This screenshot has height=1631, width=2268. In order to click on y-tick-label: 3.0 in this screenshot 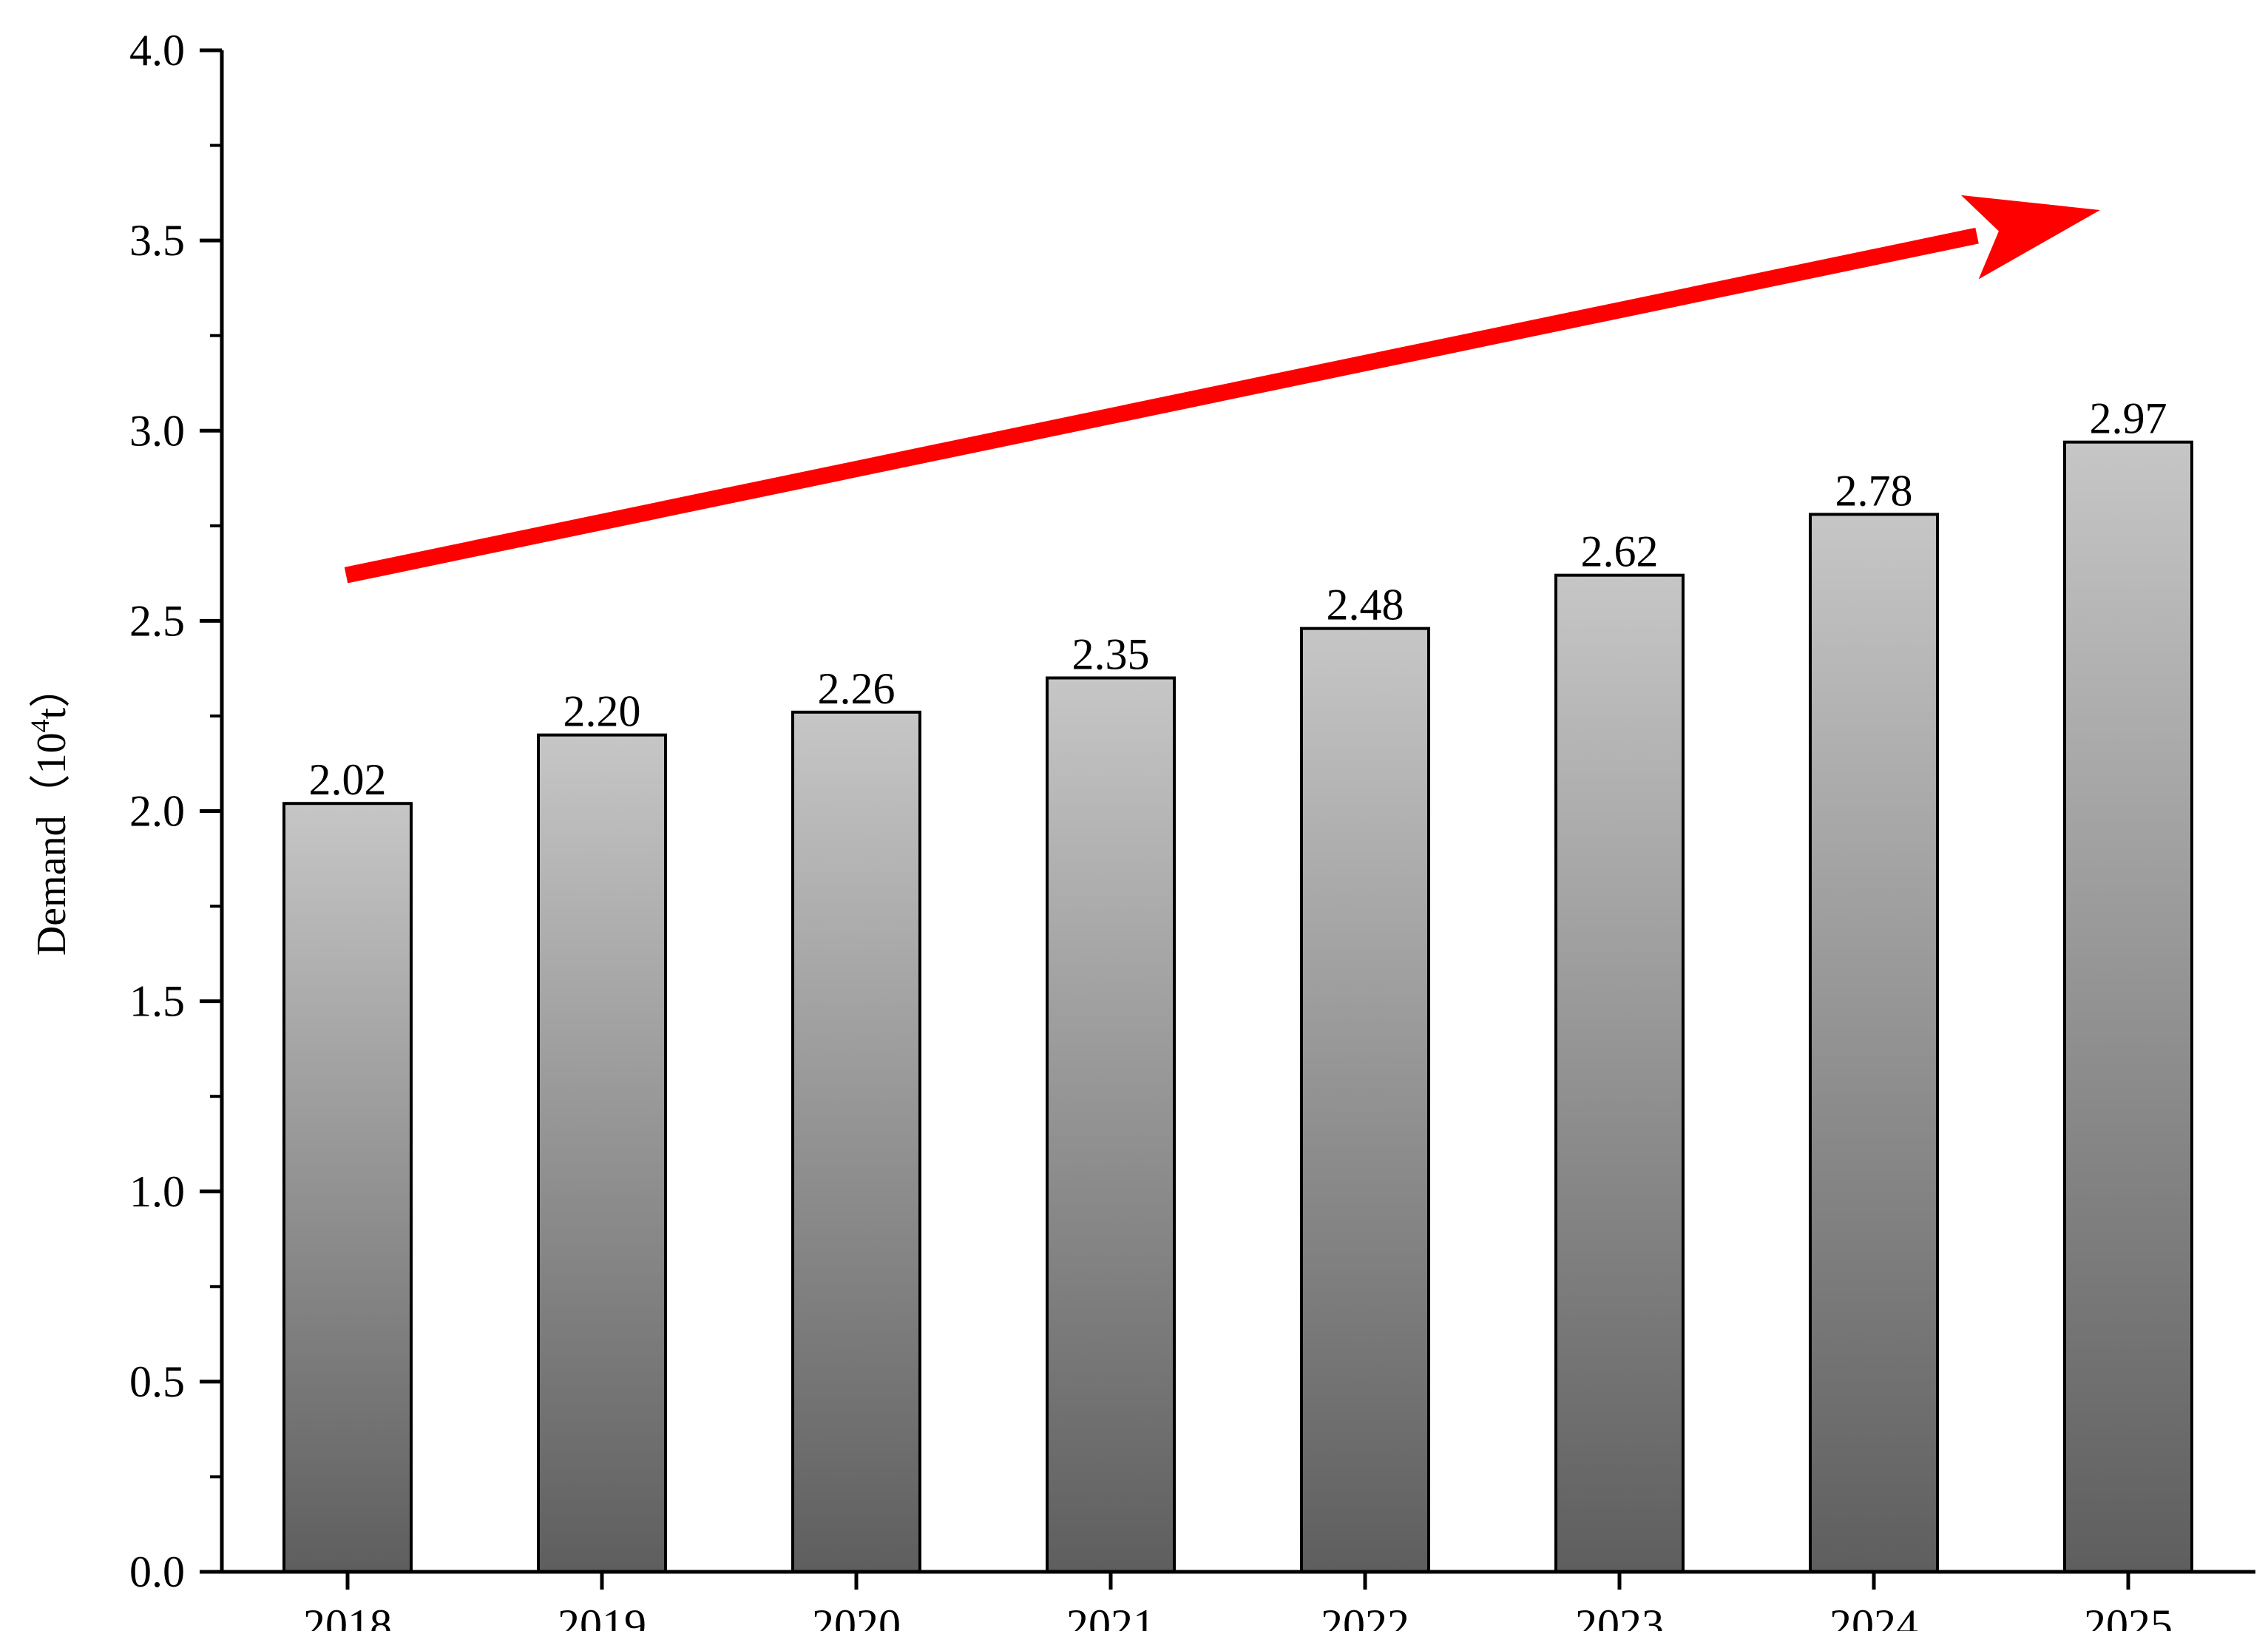, I will do `click(157, 430)`.